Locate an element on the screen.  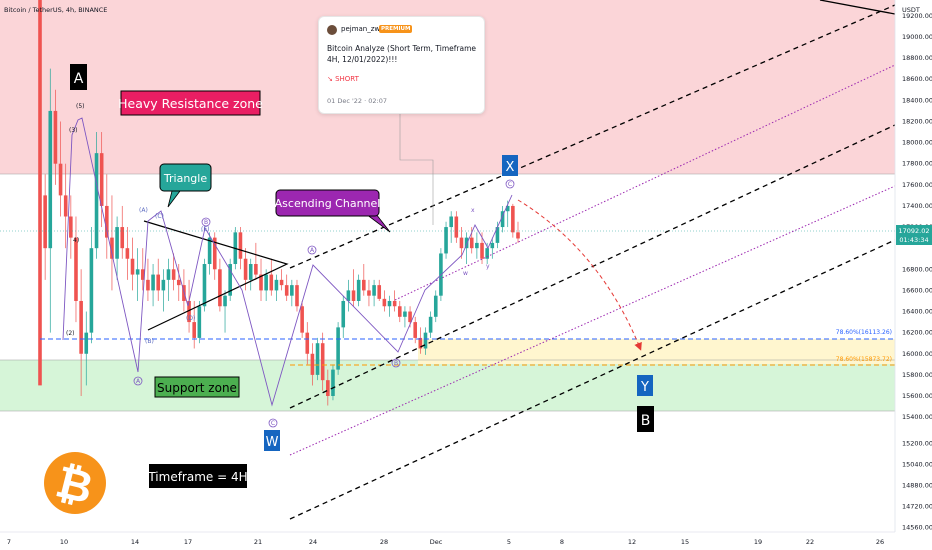
circled-B-left: B is located at coordinates (206, 222).